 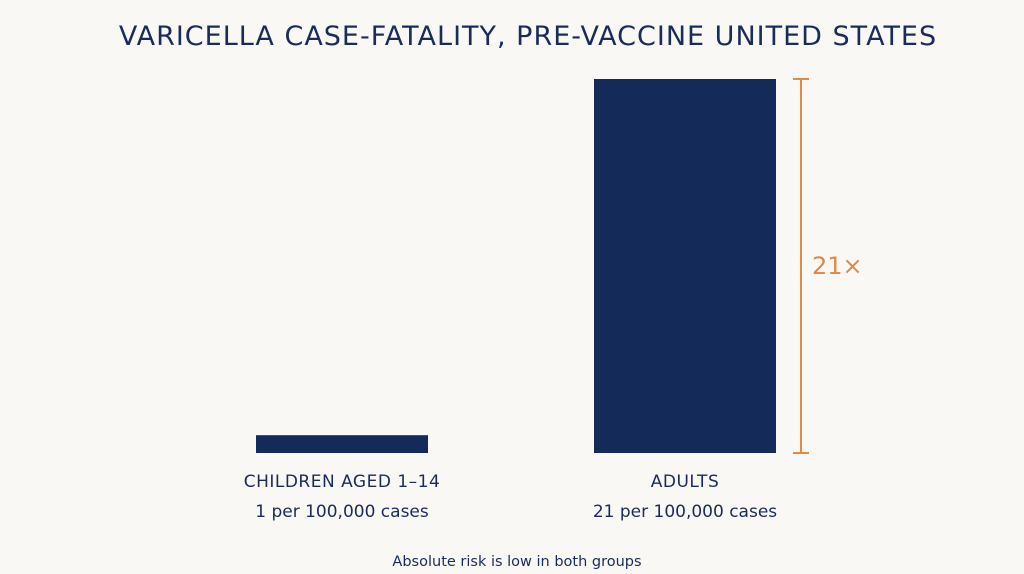 What do you see at coordinates (685, 266) in the screenshot?
I see `bar-adults` at bounding box center [685, 266].